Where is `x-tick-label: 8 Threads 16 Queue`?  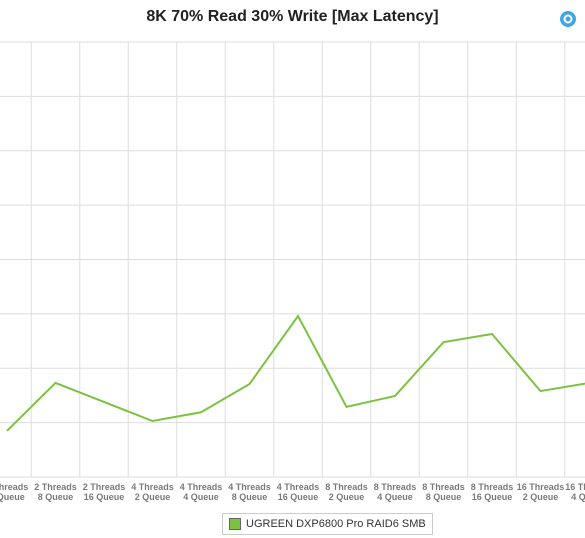 x-tick-label: 8 Threads 16 Queue is located at coordinates (492, 492).